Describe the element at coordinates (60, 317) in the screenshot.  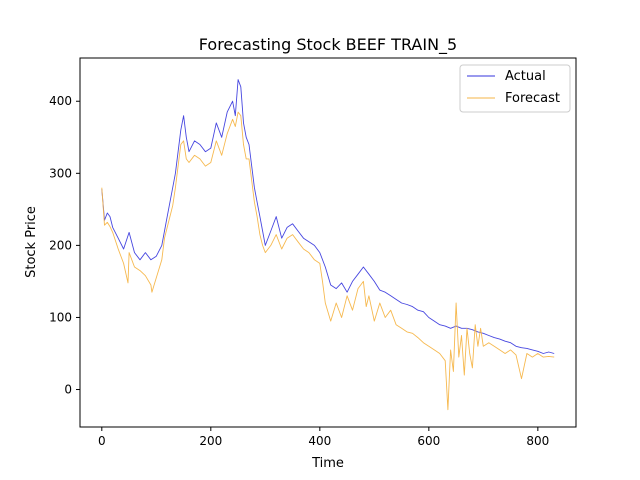
I see `y-tick-label: 100` at that location.